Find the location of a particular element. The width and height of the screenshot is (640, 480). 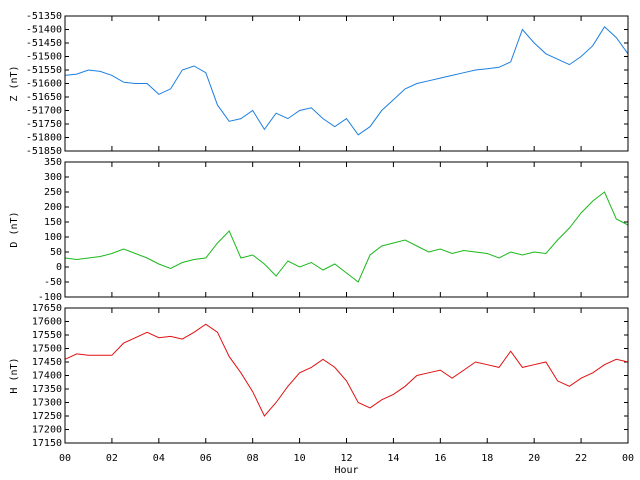

y-tick-label: 17500 is located at coordinates (47, 349).